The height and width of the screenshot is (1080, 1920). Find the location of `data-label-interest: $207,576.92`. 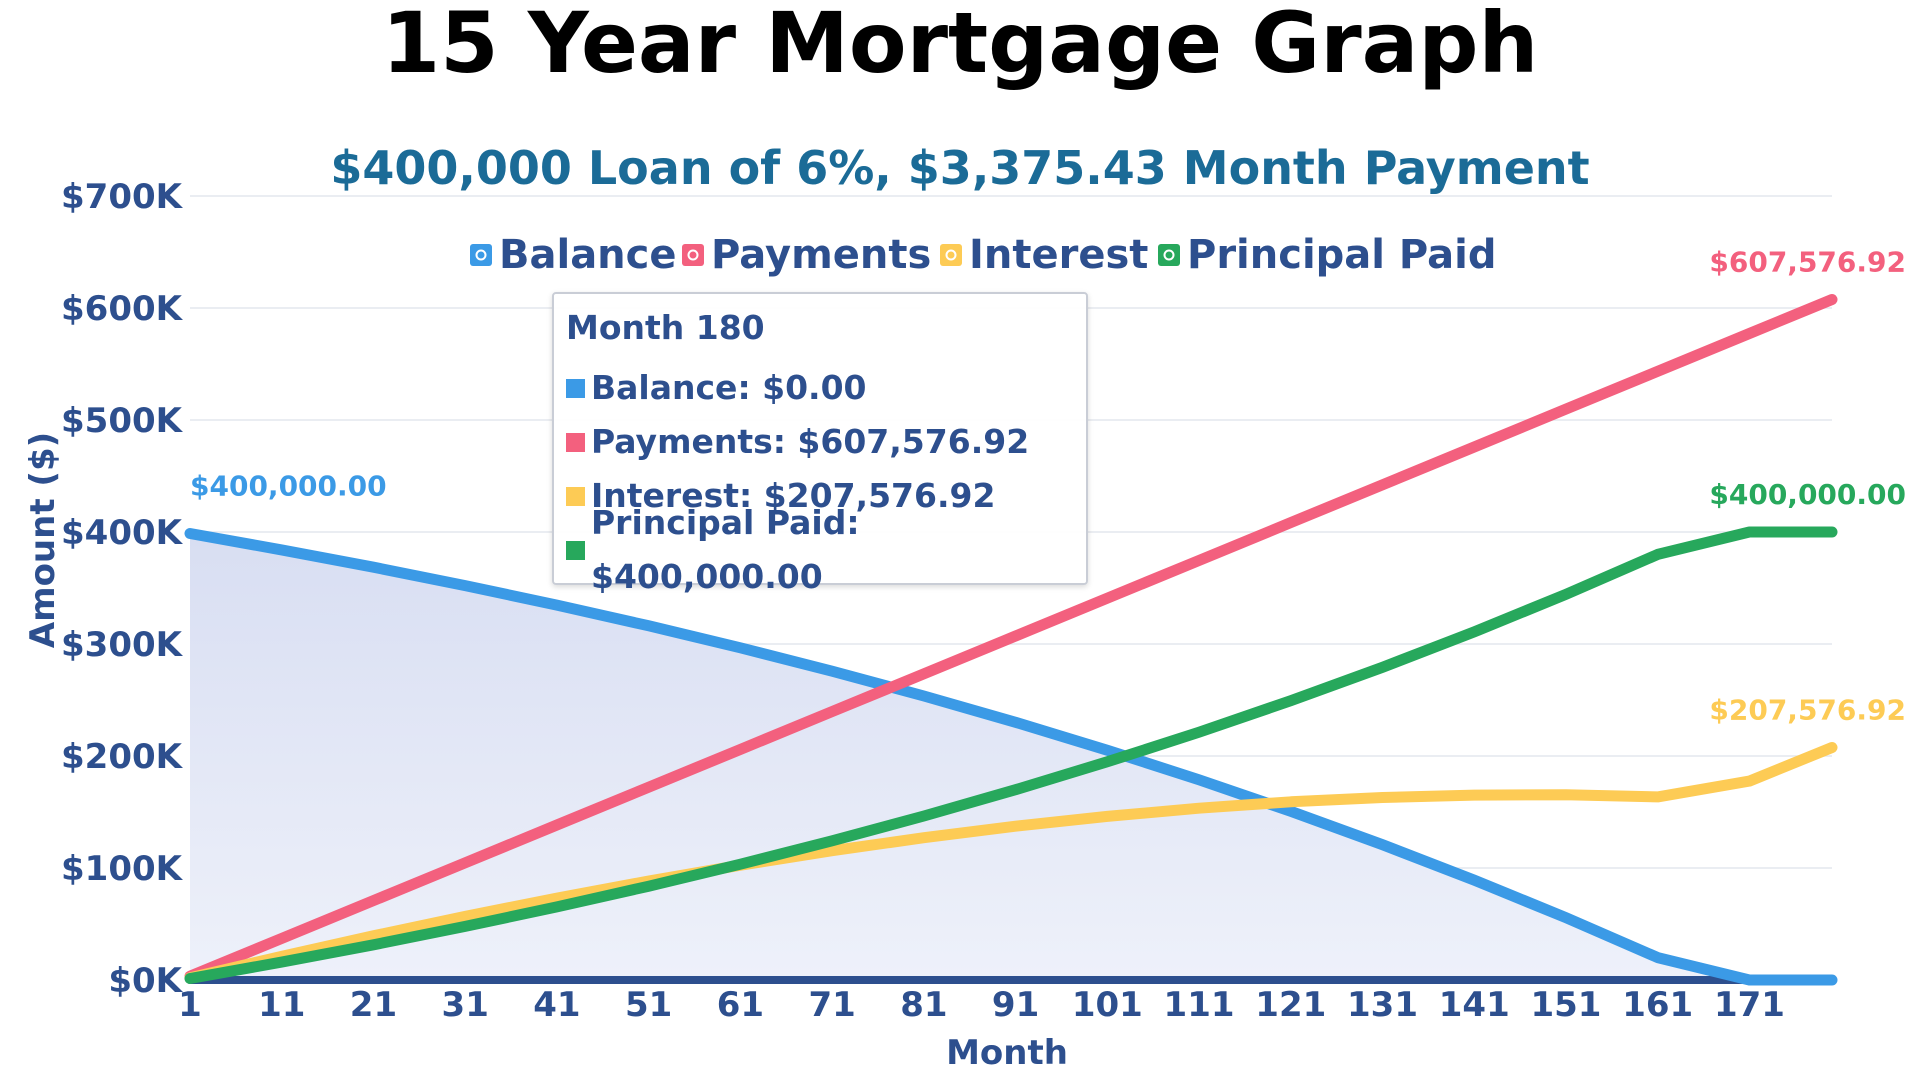

data-label-interest: $207,576.92 is located at coordinates (1807, 710).